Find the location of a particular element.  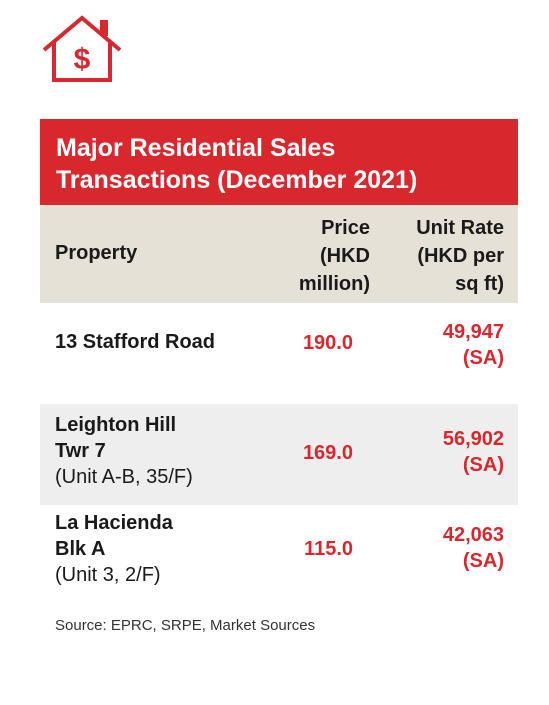

source-note: Source: EPRC, SRPE, Market Sources is located at coordinates (185, 625).